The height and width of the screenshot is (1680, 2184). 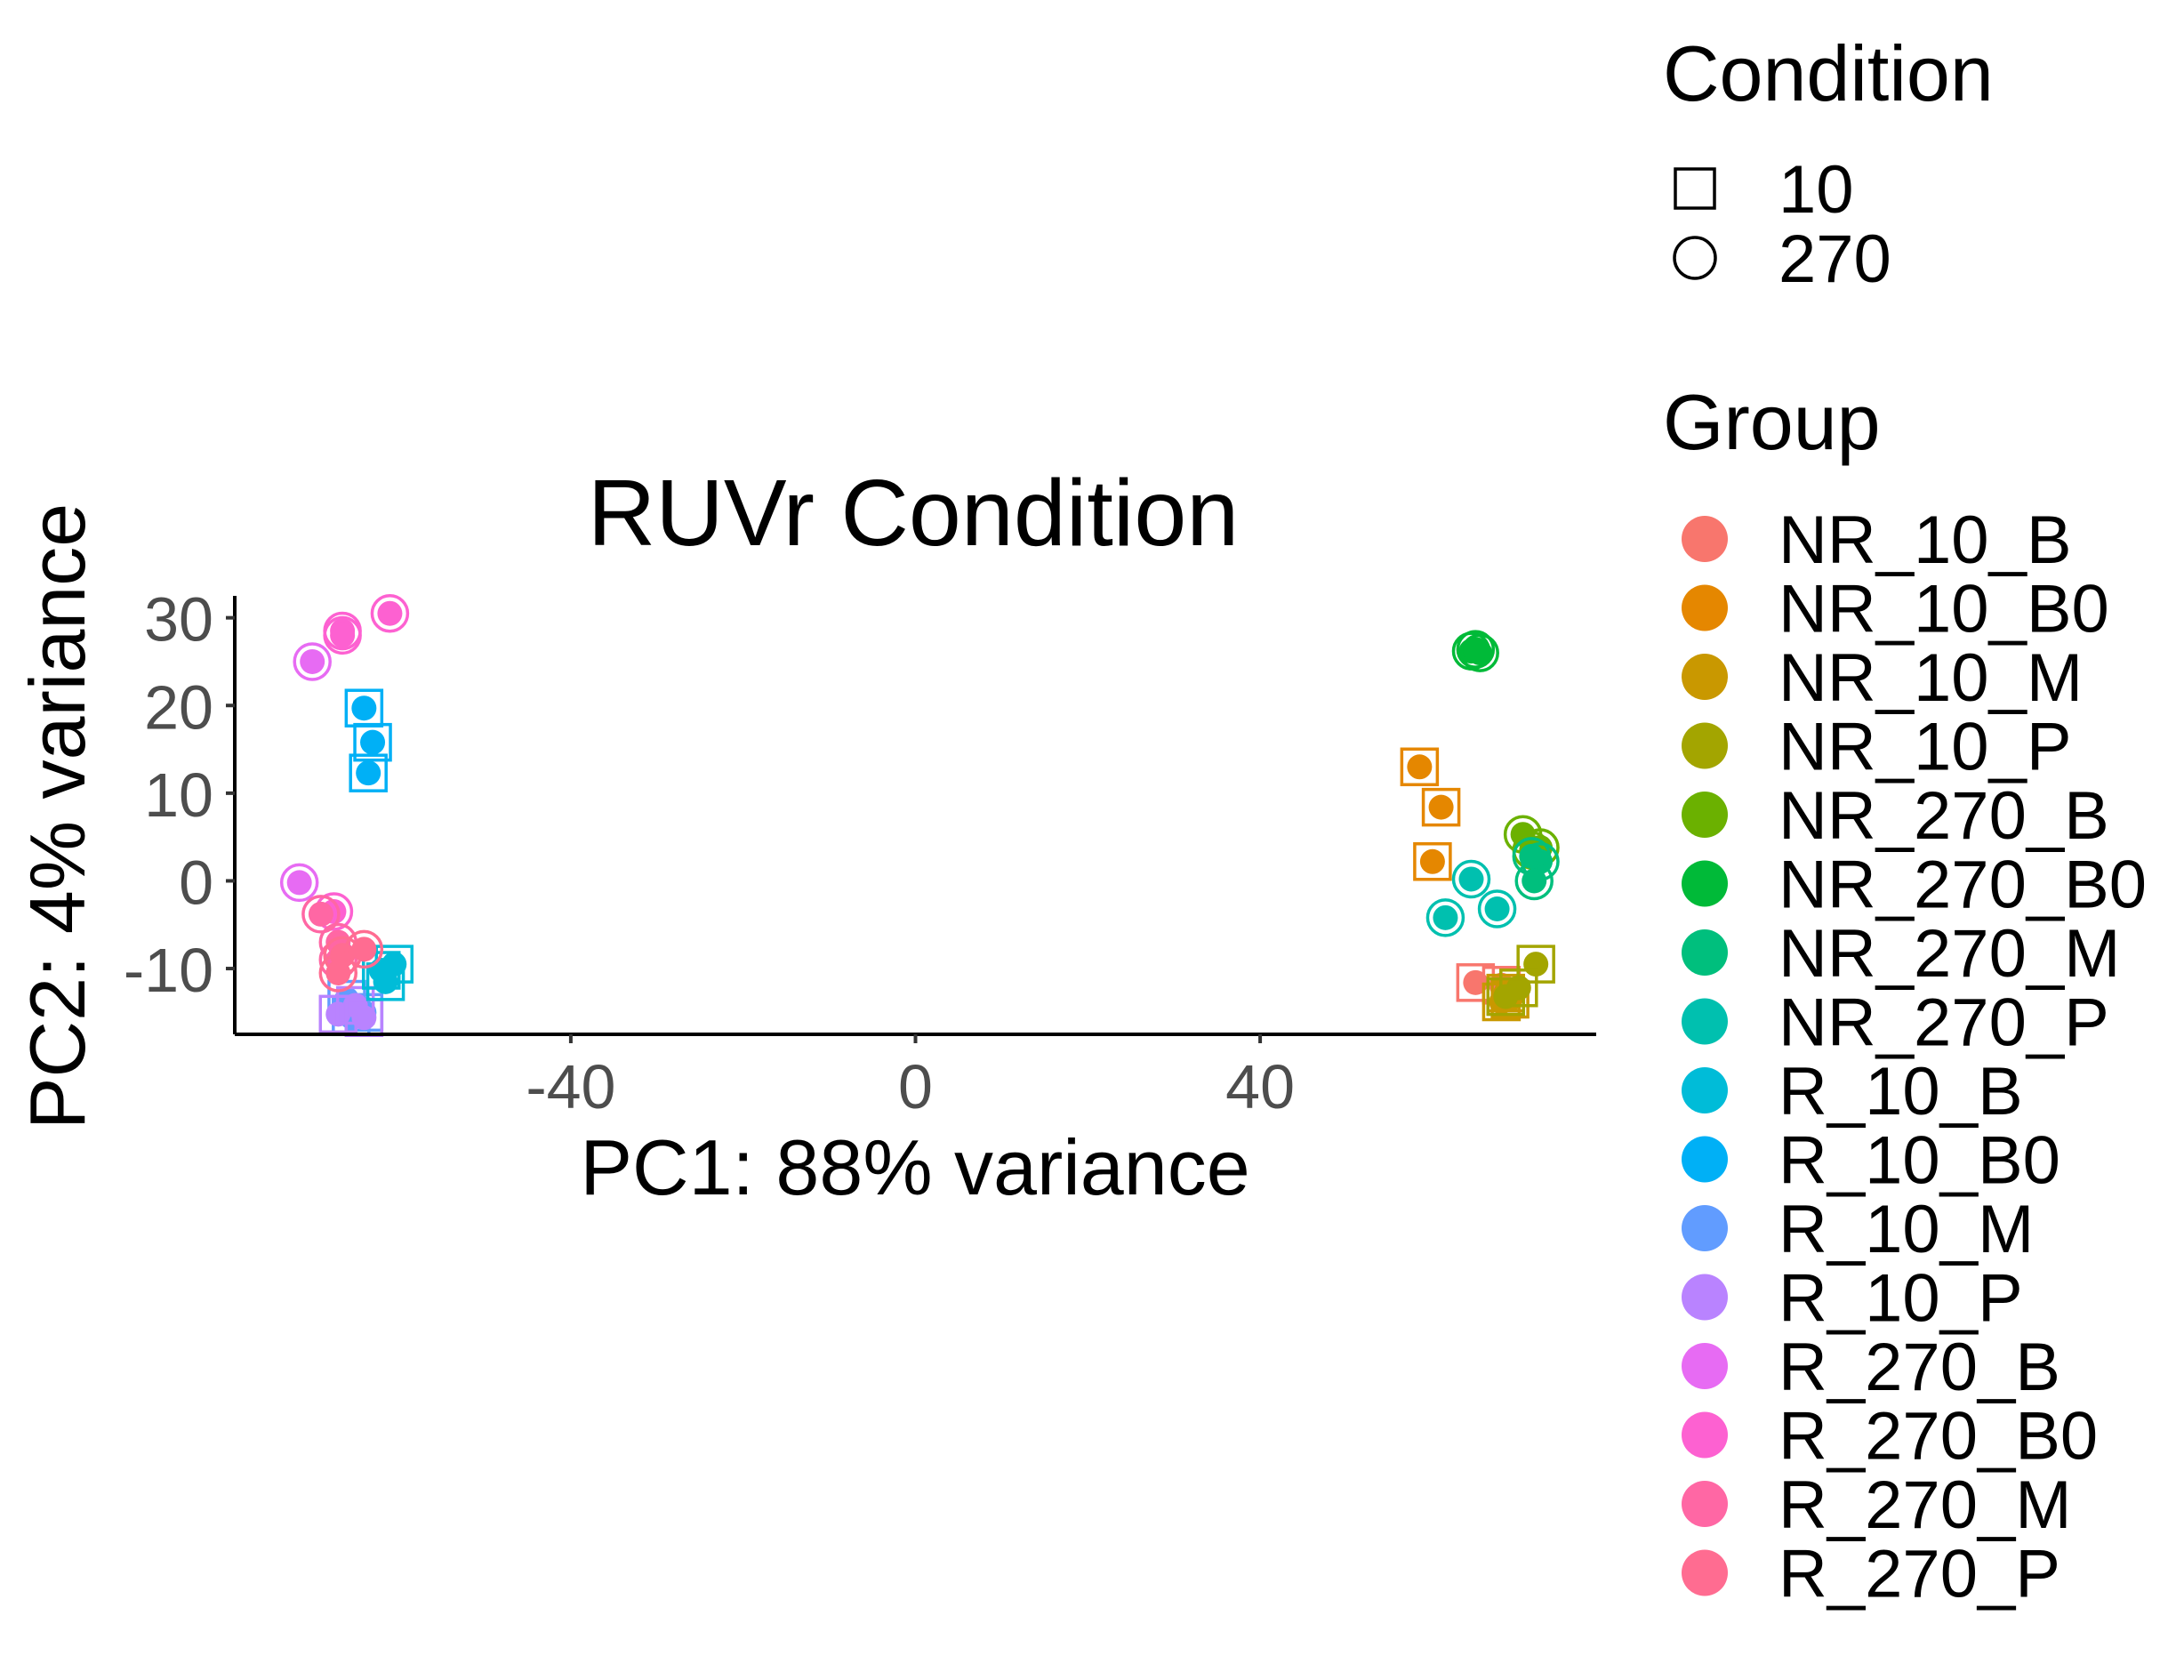 What do you see at coordinates (1925, 540) in the screenshot?
I see `group-legend-label: NR_10_B` at bounding box center [1925, 540].